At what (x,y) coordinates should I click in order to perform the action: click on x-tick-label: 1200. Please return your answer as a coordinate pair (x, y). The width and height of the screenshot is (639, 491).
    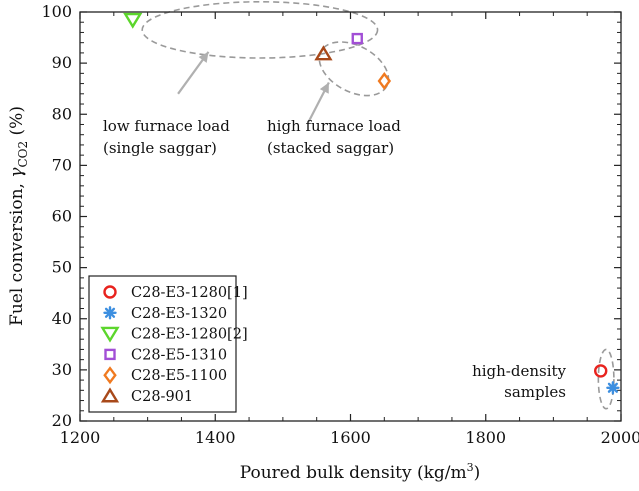
    Looking at the image, I should click on (80, 437).